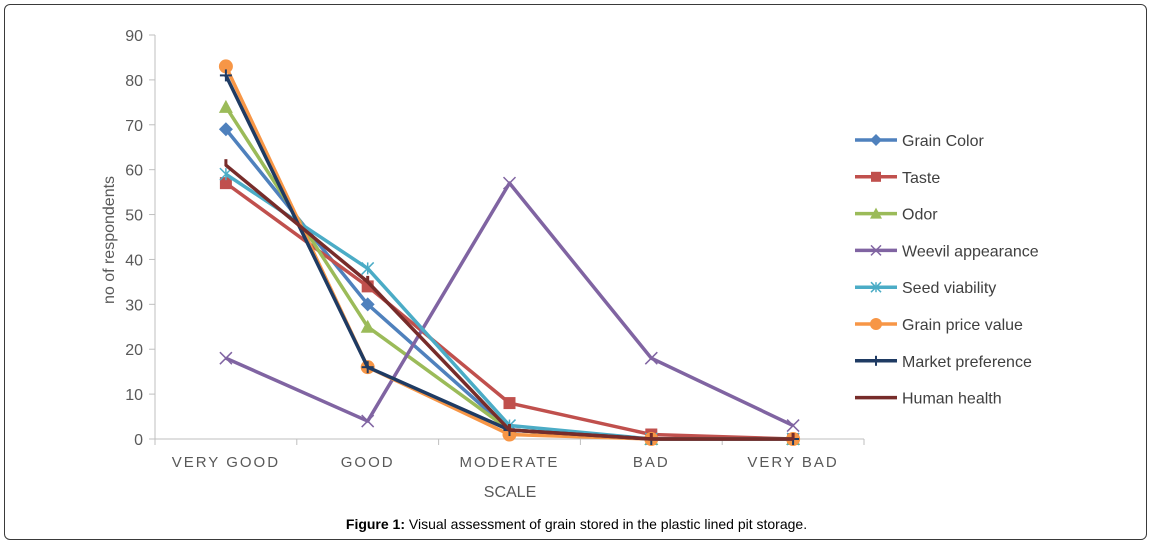 The image size is (1153, 546). Describe the element at coordinates (368, 462) in the screenshot. I see `x-tick-label: GOOD` at that location.